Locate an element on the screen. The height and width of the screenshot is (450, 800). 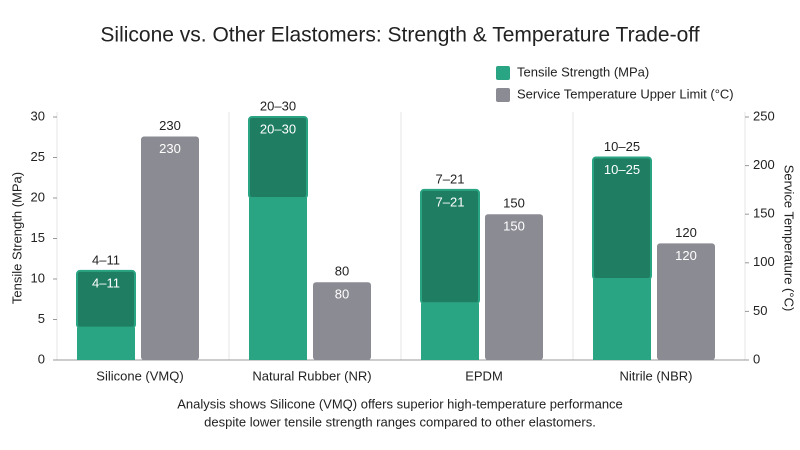
x-tick-label: Silicone (VMQ) is located at coordinates (139, 375).